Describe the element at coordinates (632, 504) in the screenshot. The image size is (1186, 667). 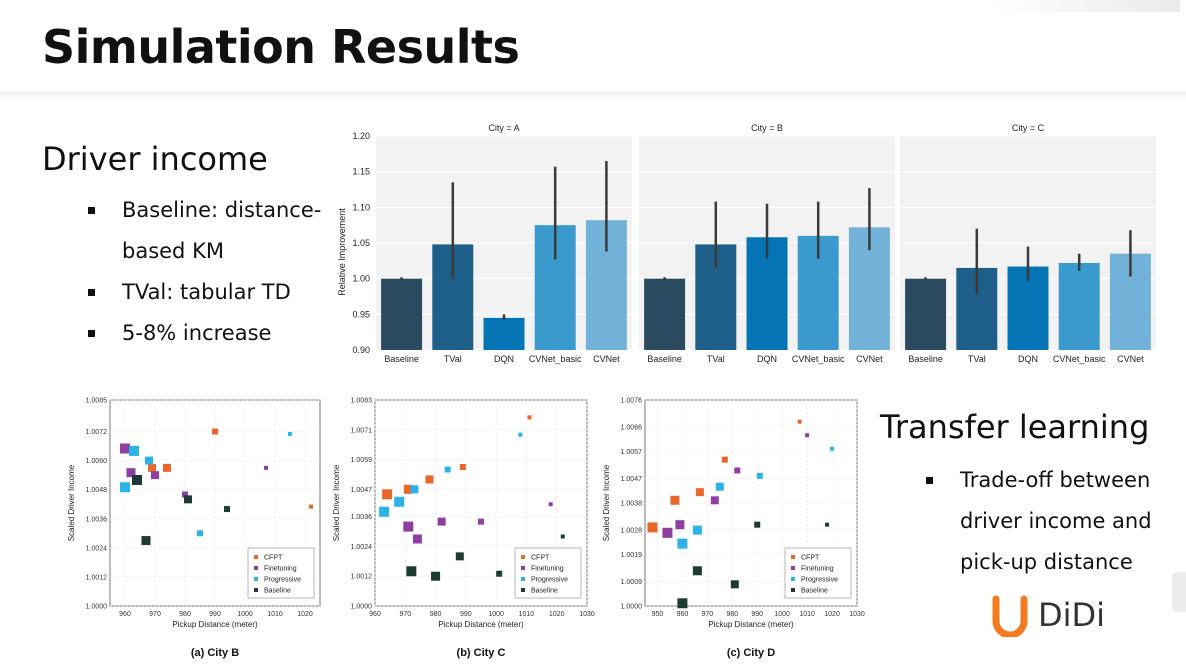
I see `scatter-y-tick-label: 1.0038` at that location.